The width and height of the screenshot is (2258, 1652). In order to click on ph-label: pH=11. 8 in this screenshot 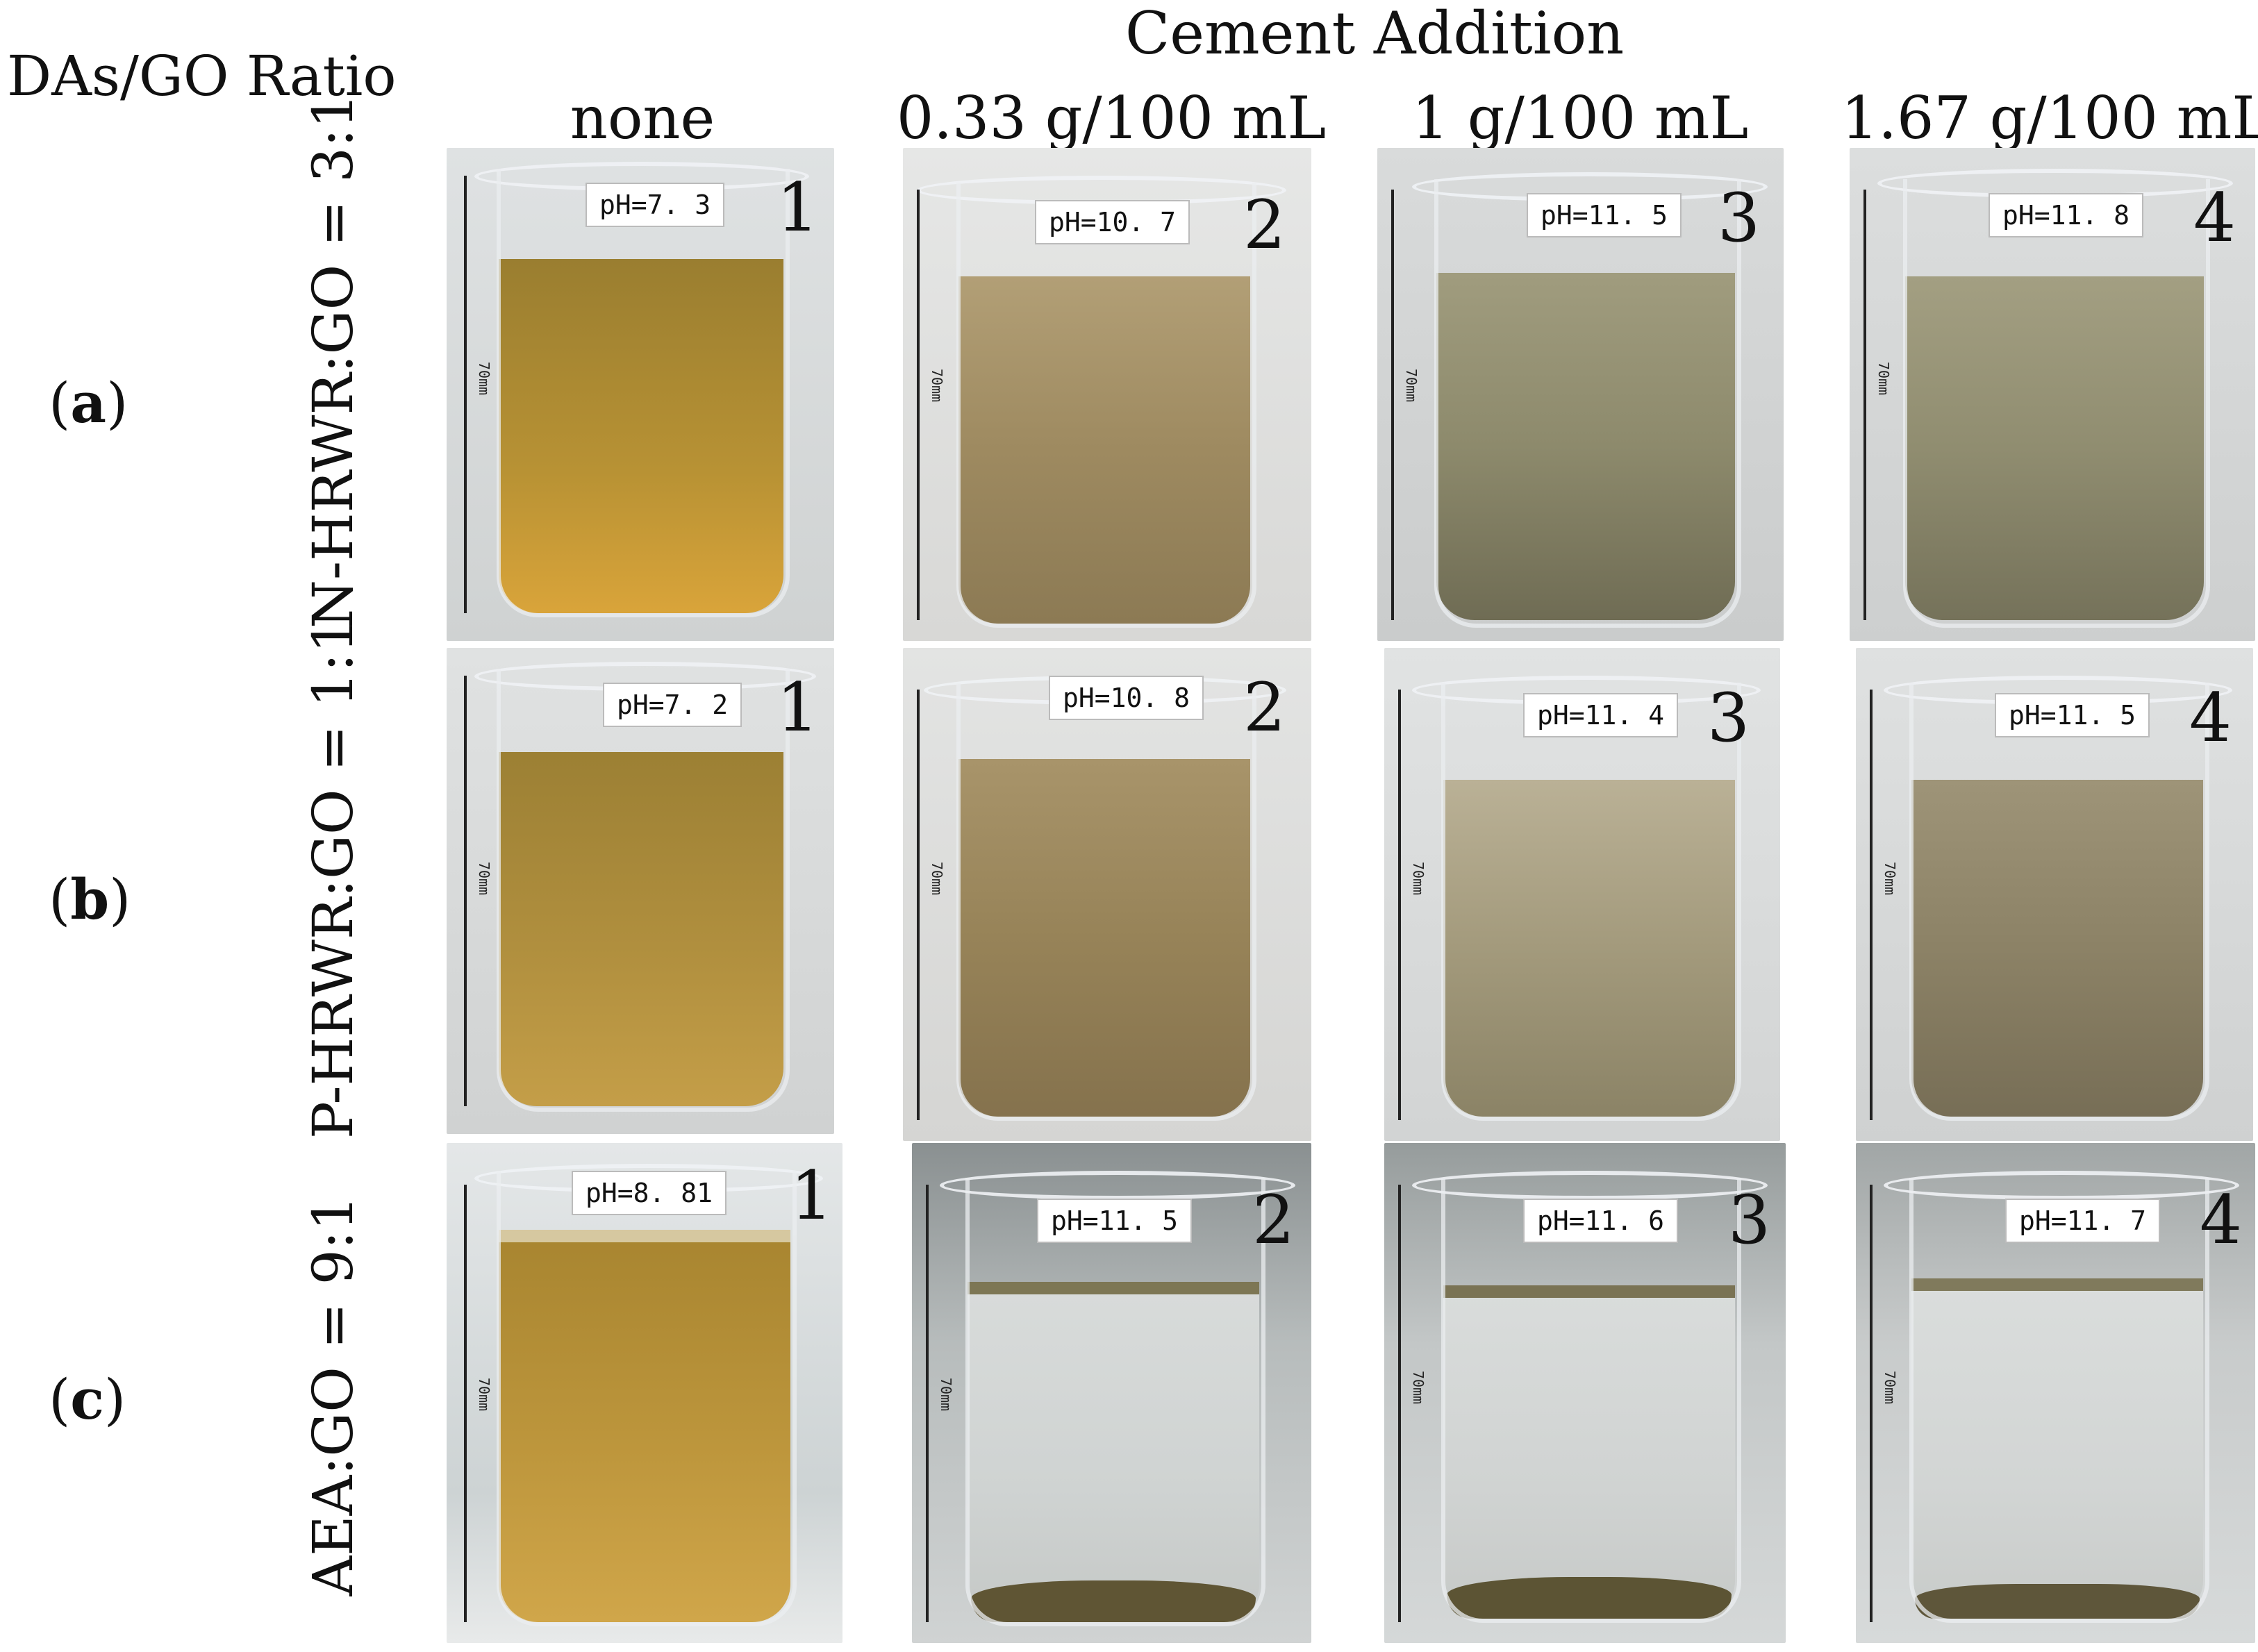, I will do `click(2066, 215)`.